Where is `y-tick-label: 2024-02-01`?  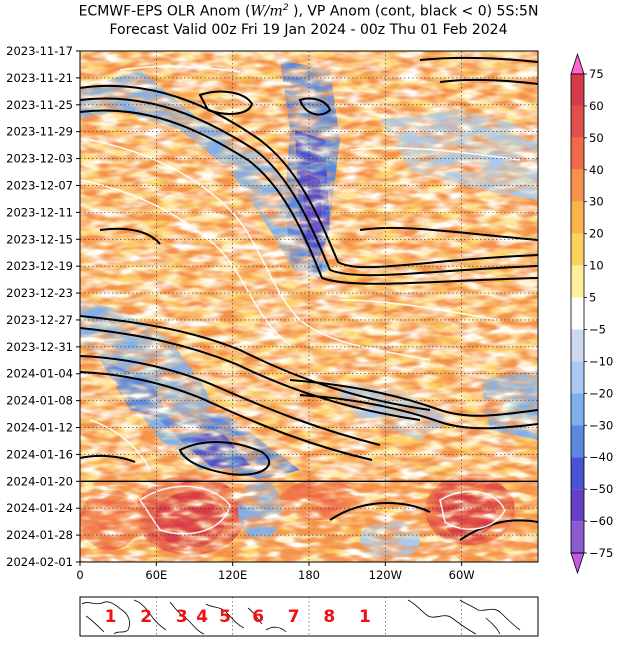
y-tick-label: 2024-02-01 is located at coordinates (39, 562).